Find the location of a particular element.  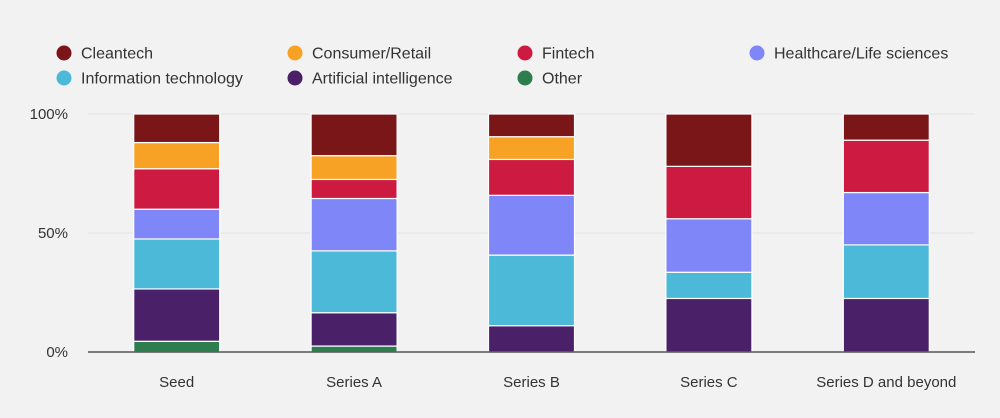

bar-series-c-artificial-intelligence is located at coordinates (709, 325).